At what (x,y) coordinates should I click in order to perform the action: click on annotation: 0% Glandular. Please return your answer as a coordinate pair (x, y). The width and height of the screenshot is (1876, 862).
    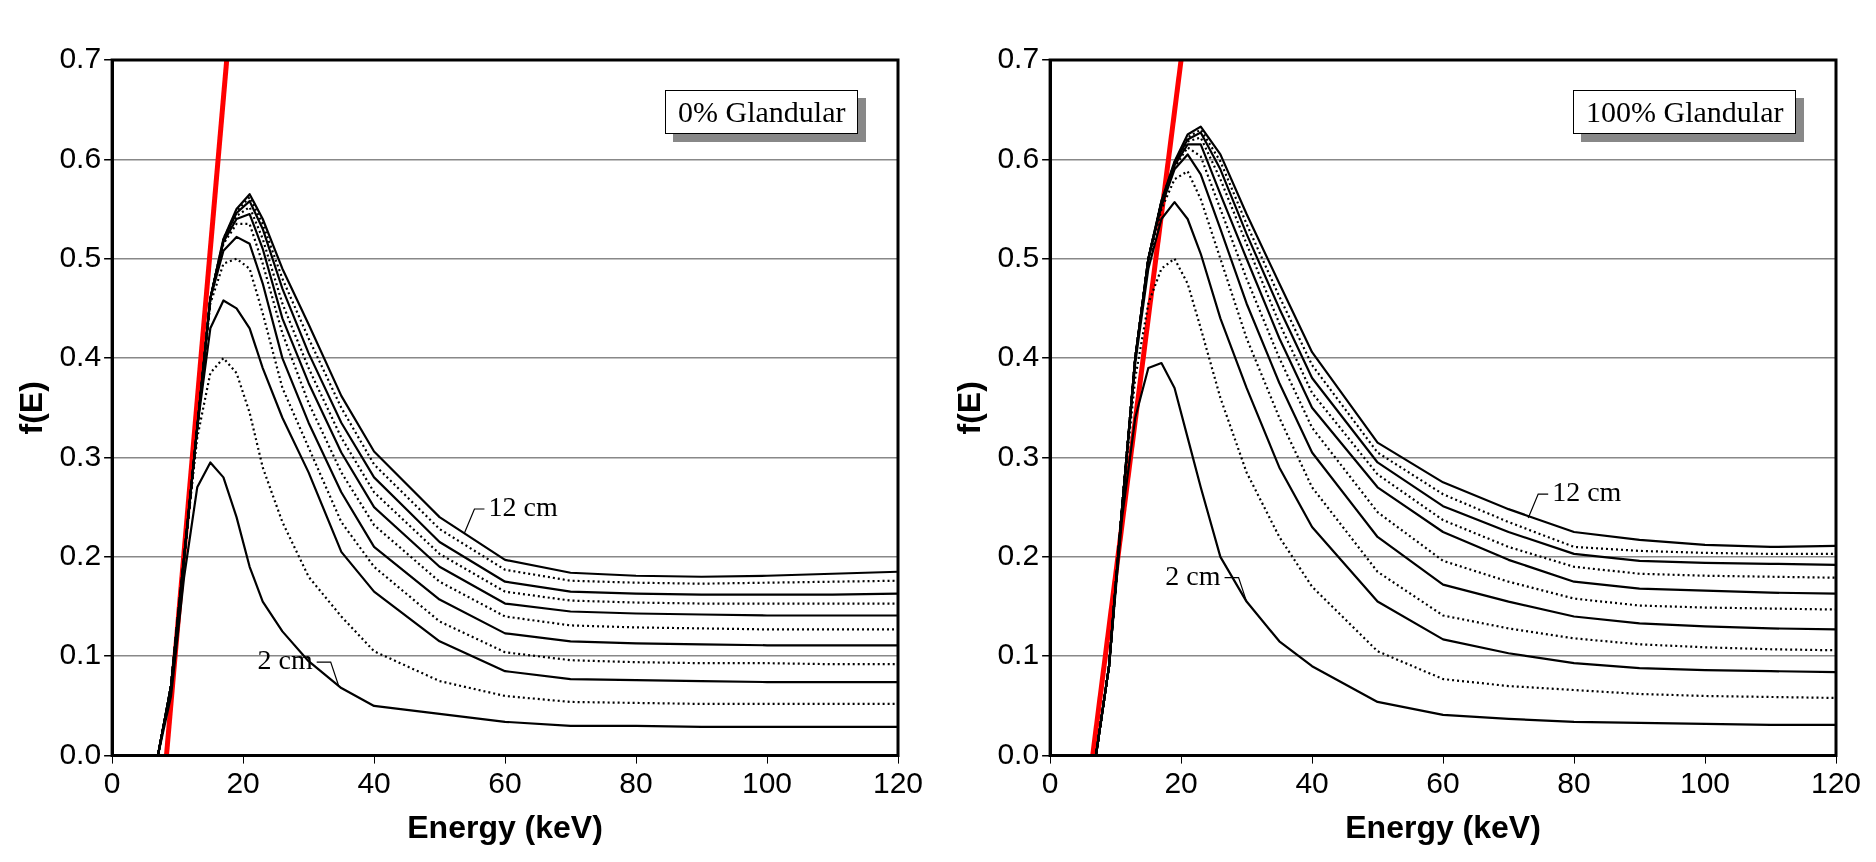
    Looking at the image, I should click on (762, 112).